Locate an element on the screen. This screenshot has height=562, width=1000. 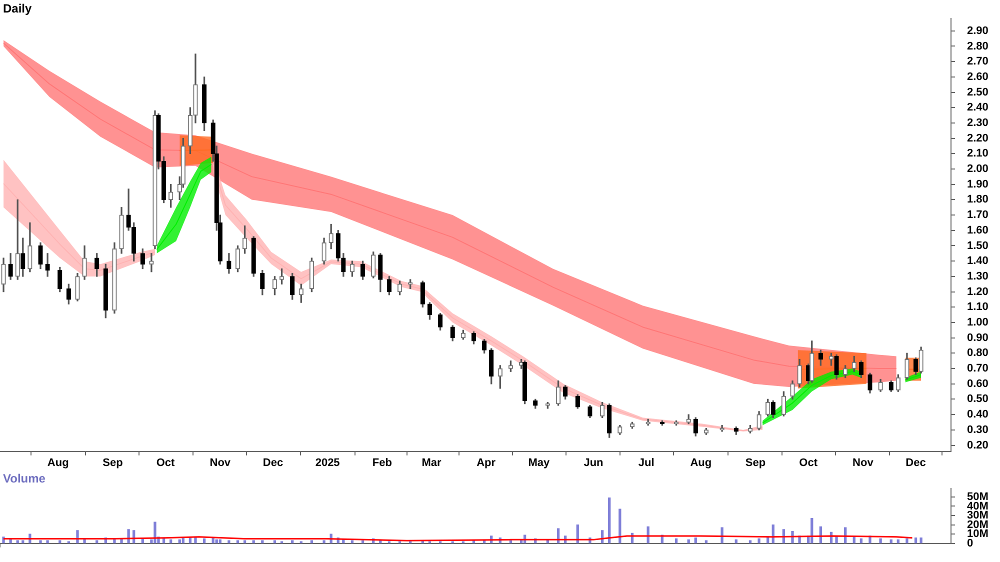
chart-title: Volume is located at coordinates (24, 478).